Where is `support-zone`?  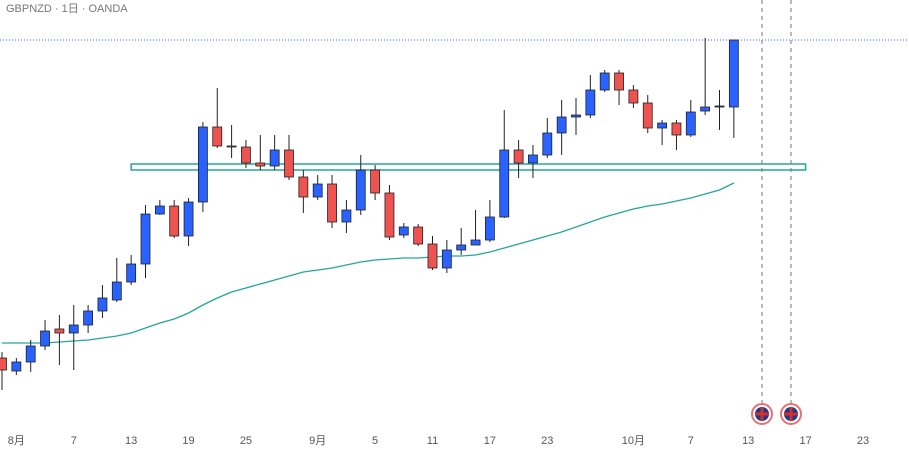
support-zone is located at coordinates (468, 167).